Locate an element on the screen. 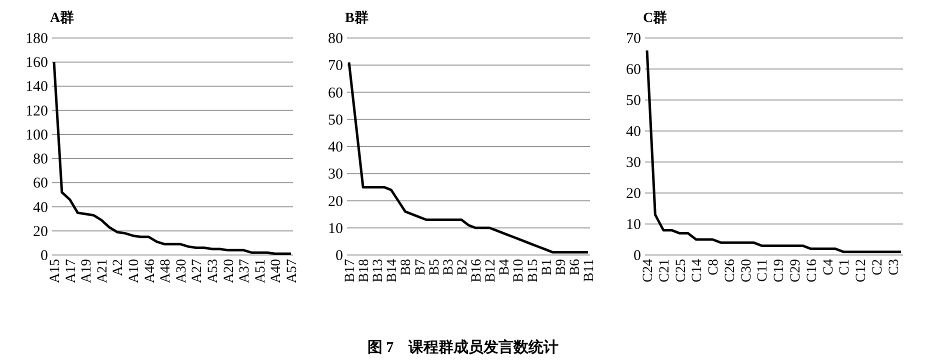 The image size is (926, 361). x-tick-label: A20 is located at coordinates (229, 271).